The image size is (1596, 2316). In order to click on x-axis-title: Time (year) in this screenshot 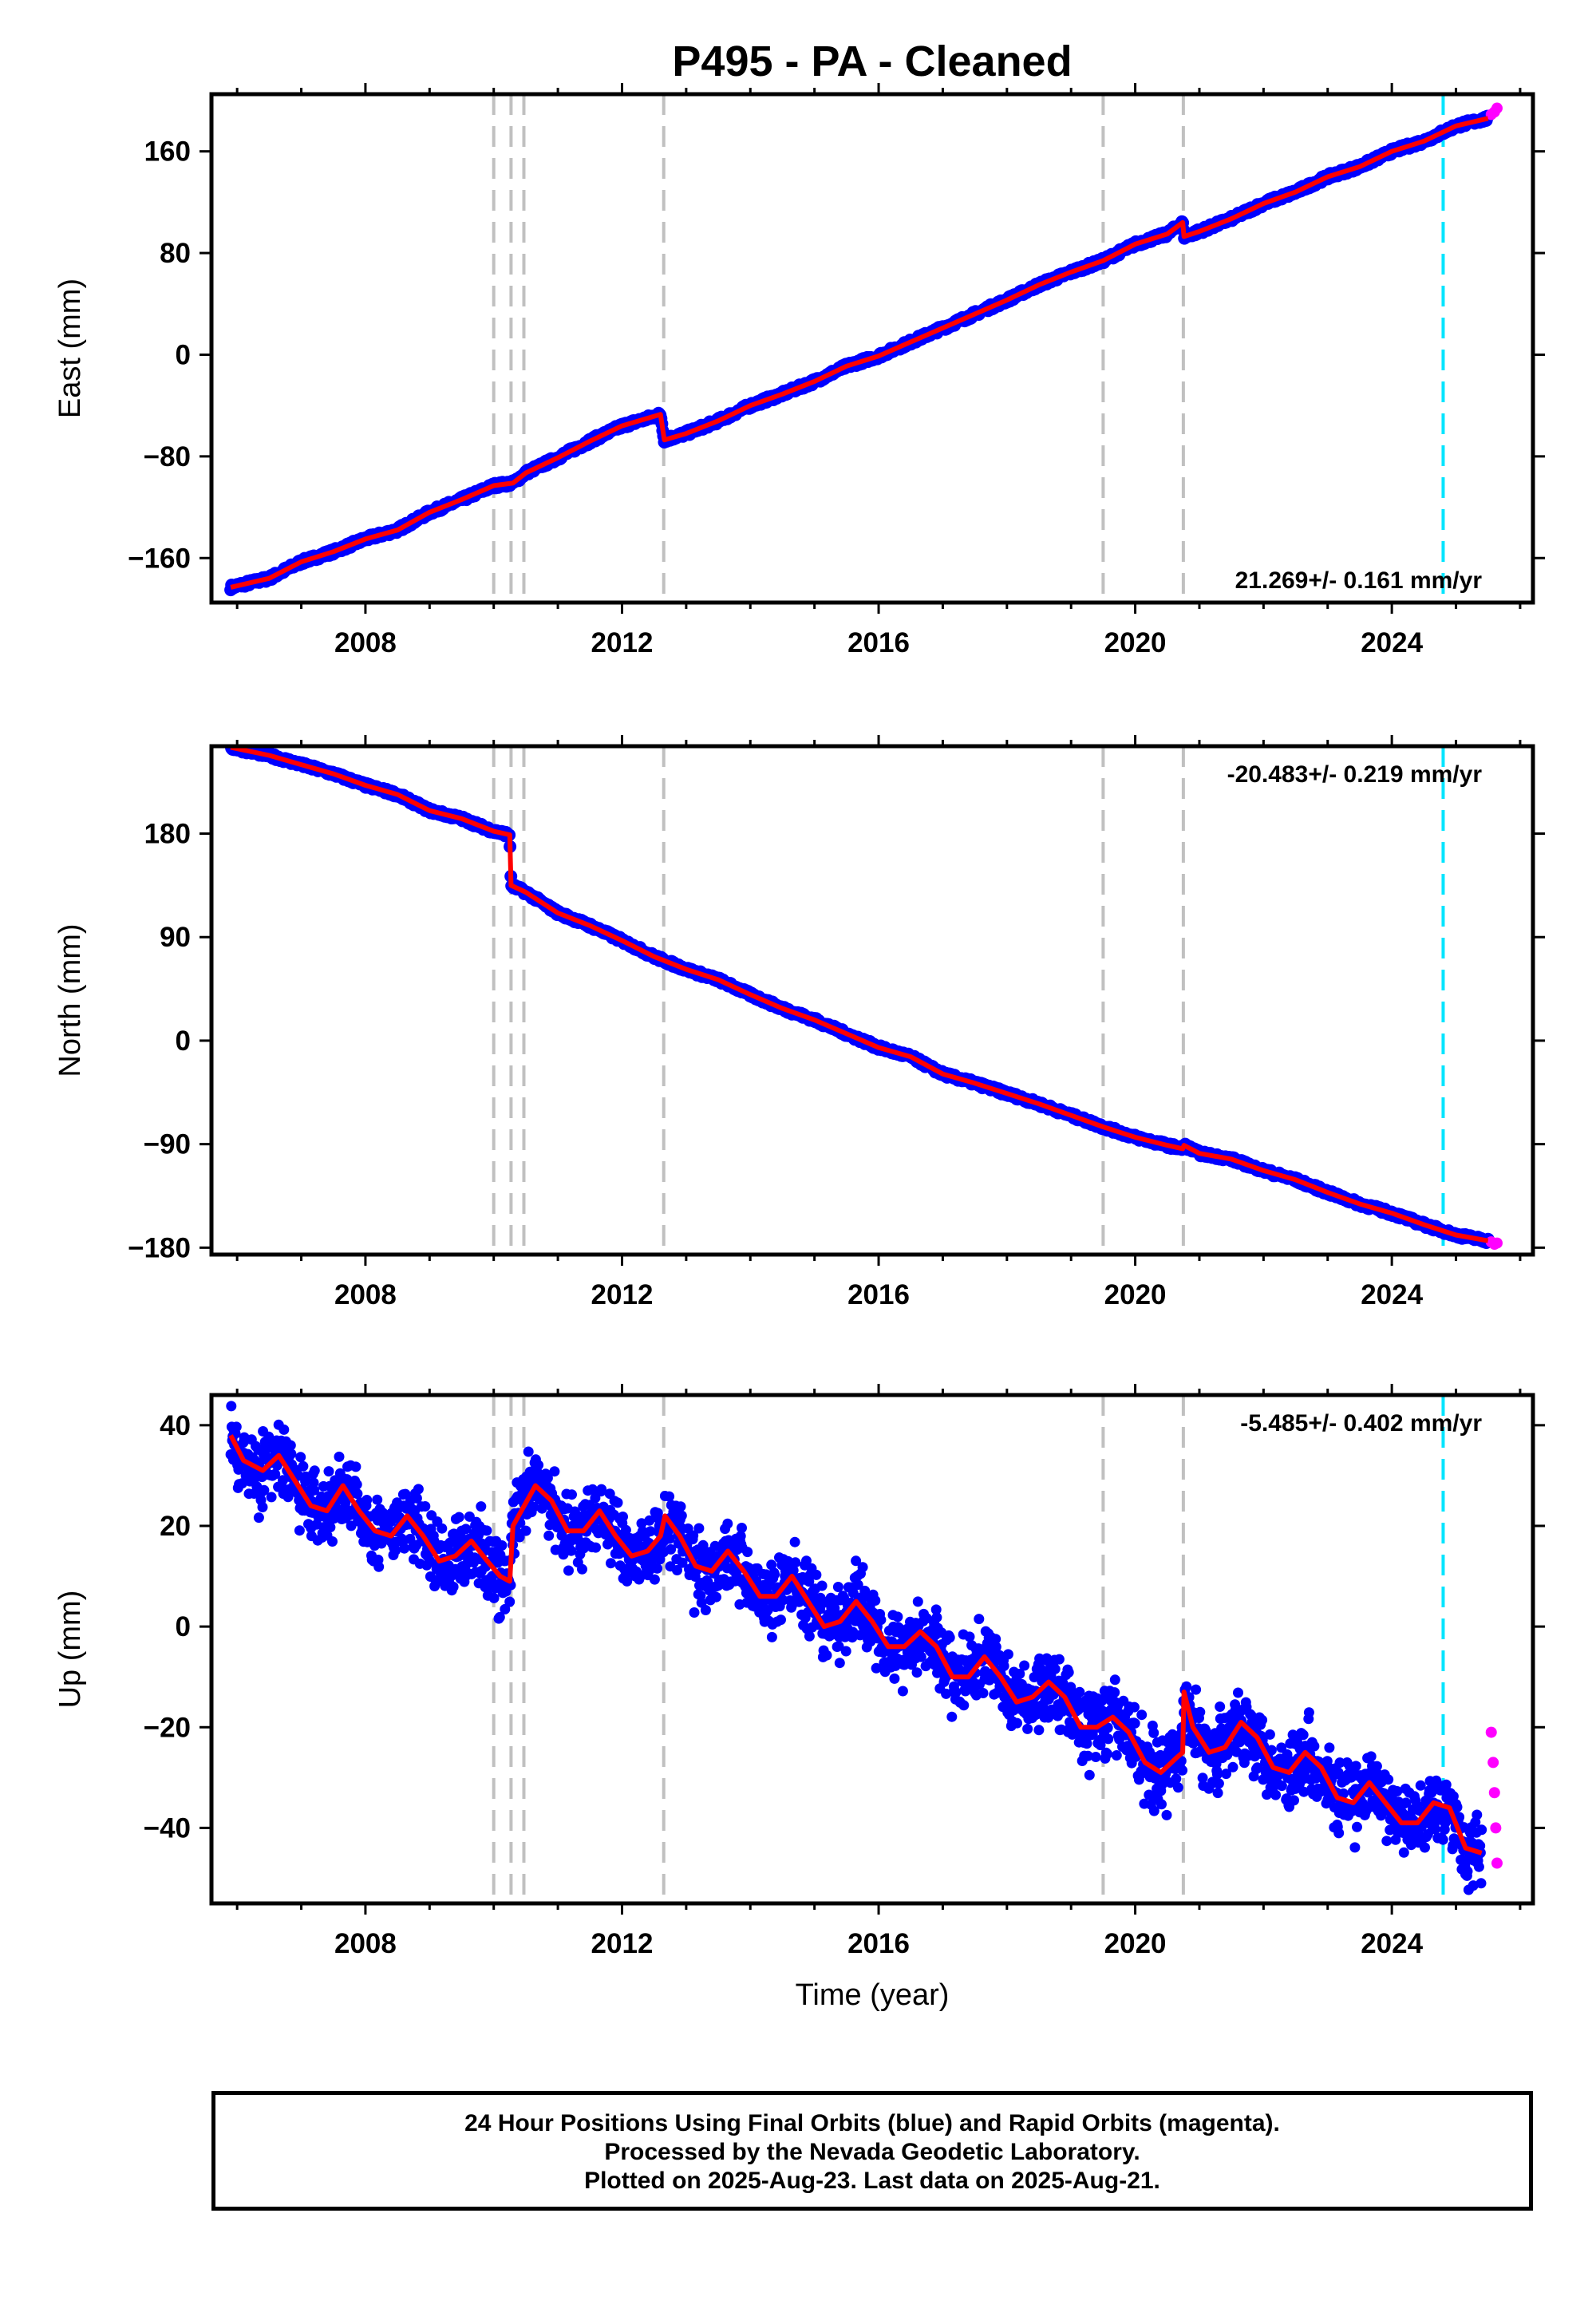, I will do `click(873, 1995)`.